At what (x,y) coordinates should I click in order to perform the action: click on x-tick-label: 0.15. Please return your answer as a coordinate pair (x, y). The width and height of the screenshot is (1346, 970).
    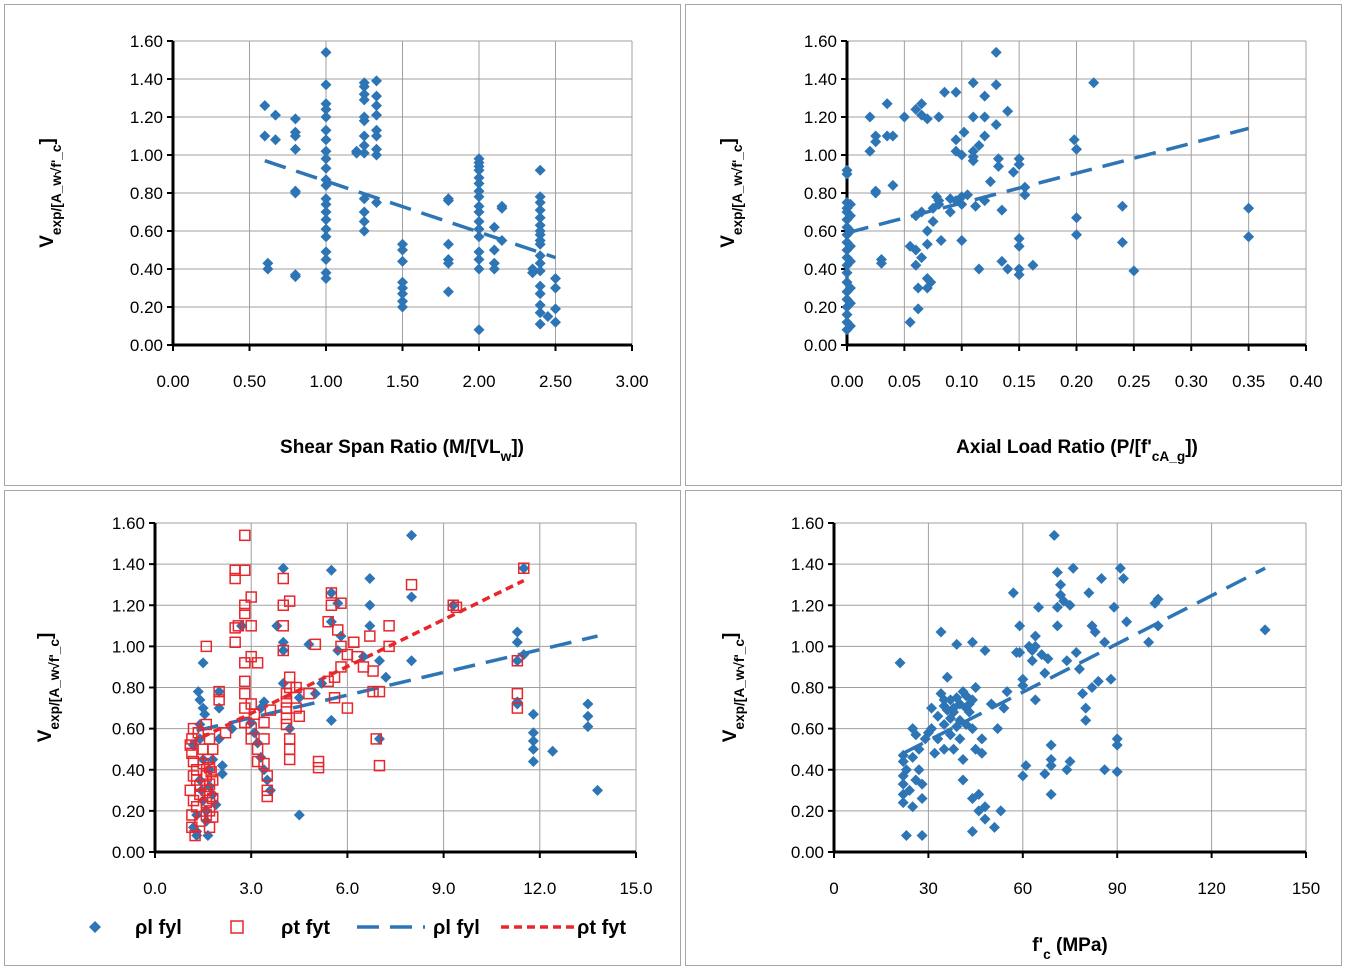
    Looking at the image, I should click on (1019, 381).